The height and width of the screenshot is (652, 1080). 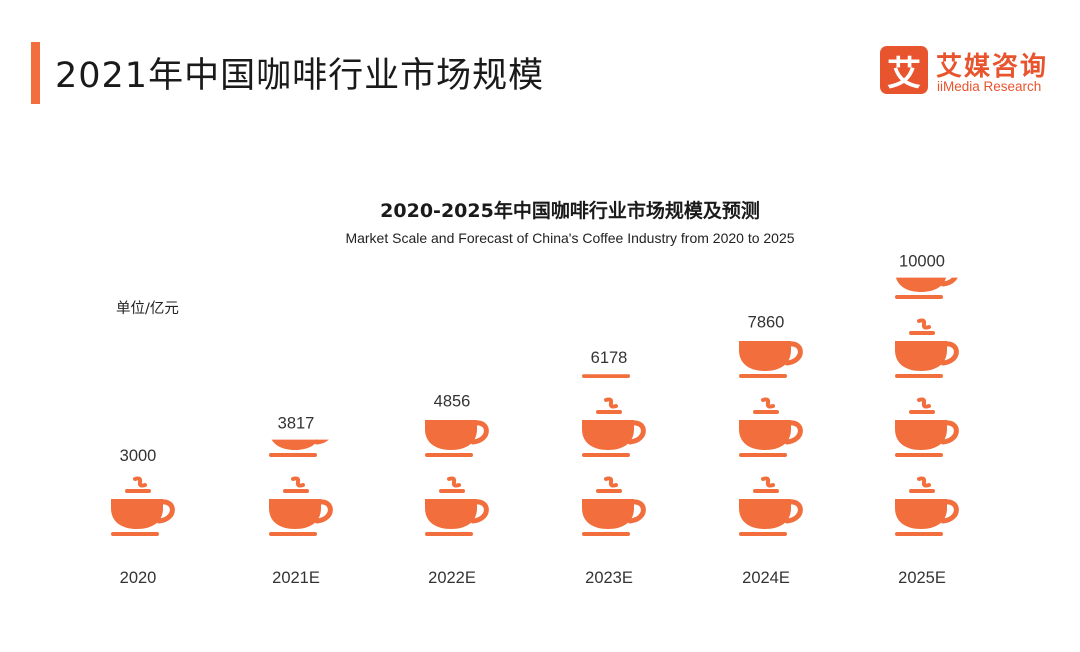 What do you see at coordinates (147, 309) in the screenshot?
I see `unit-label: 单位/亿元` at bounding box center [147, 309].